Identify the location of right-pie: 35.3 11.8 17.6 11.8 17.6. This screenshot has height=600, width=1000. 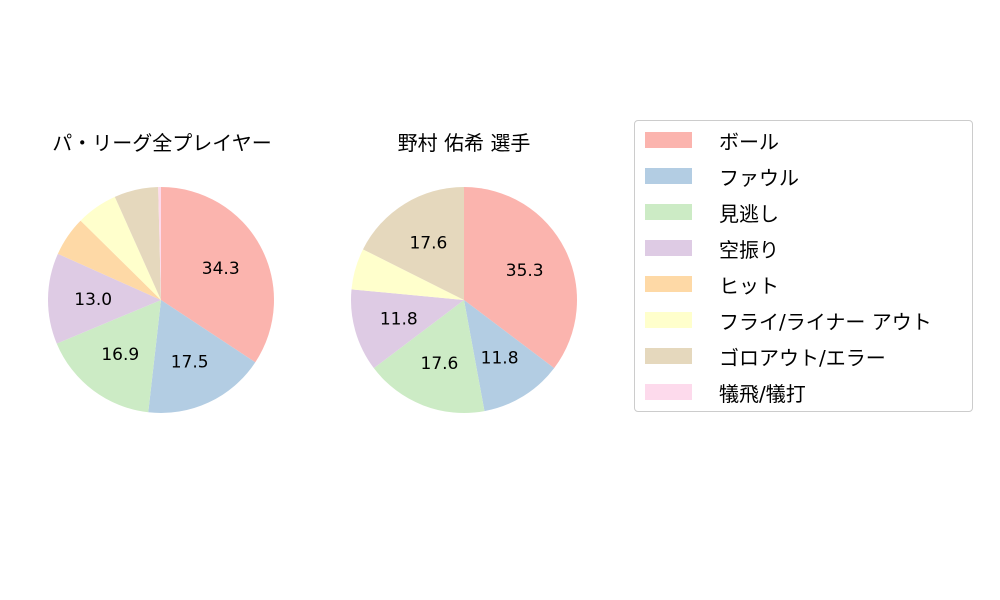
(464, 300).